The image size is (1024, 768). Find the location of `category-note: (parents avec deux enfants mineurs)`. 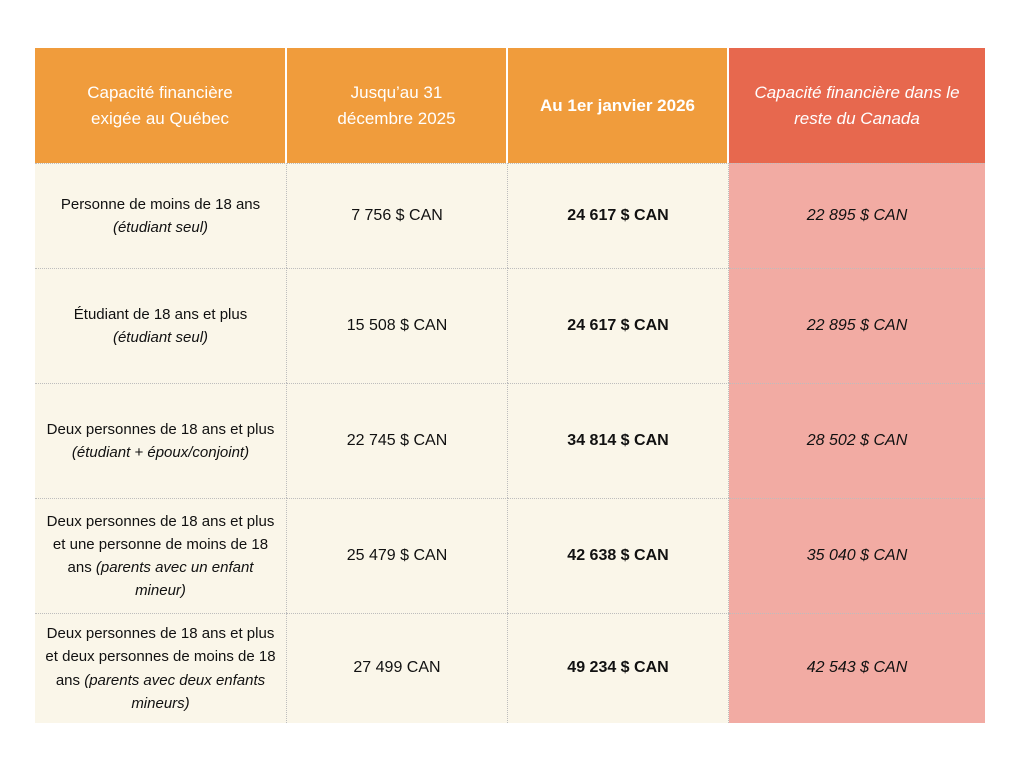

category-note: (parents avec deux enfants mineurs) is located at coordinates (175, 691).